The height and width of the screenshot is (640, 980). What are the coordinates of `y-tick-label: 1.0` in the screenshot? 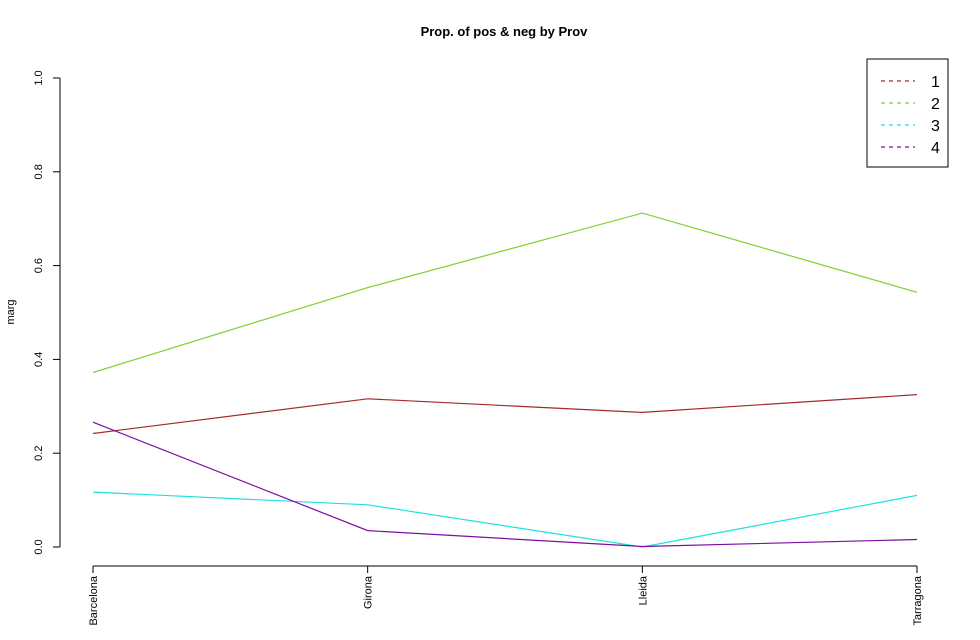 It's located at (39, 77).